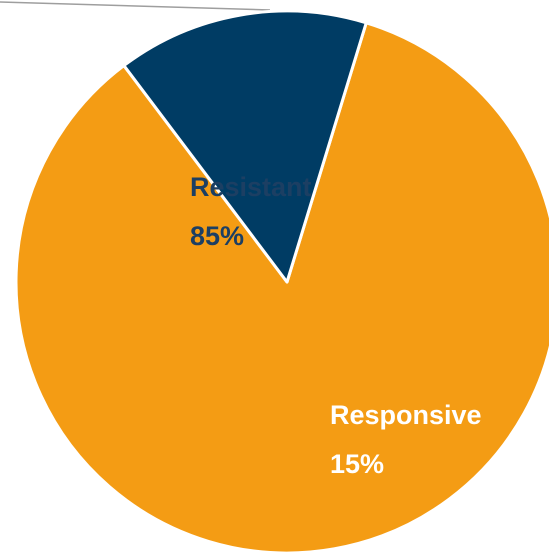 The height and width of the screenshot is (555, 549). I want to click on slice-label-resistant-value: 85%, so click(217, 236).